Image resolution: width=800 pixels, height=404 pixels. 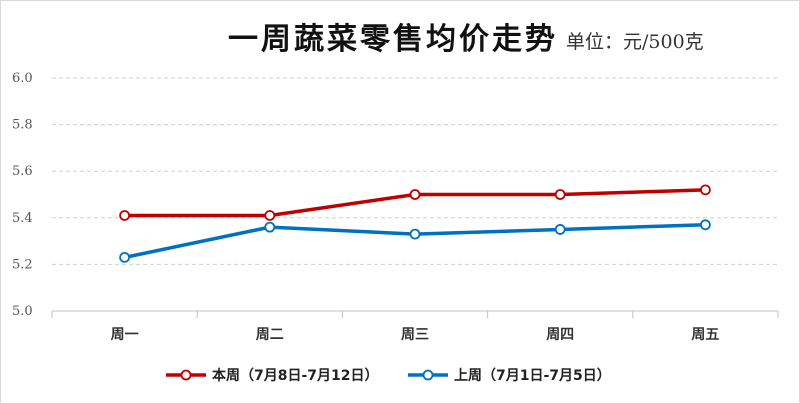 I want to click on x-tick-label: 周二, so click(x=270, y=335).